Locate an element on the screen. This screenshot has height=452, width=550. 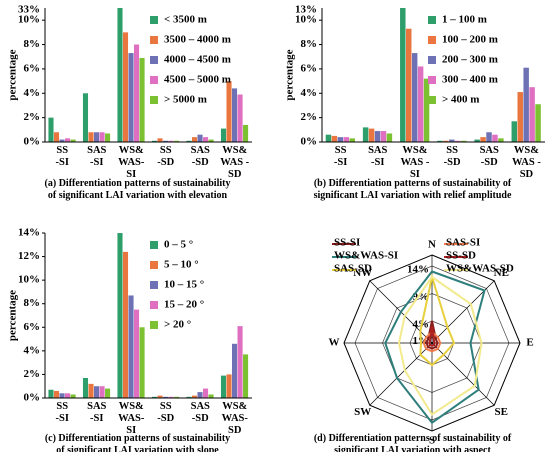
legend-label: > 400 m is located at coordinates (460, 100).